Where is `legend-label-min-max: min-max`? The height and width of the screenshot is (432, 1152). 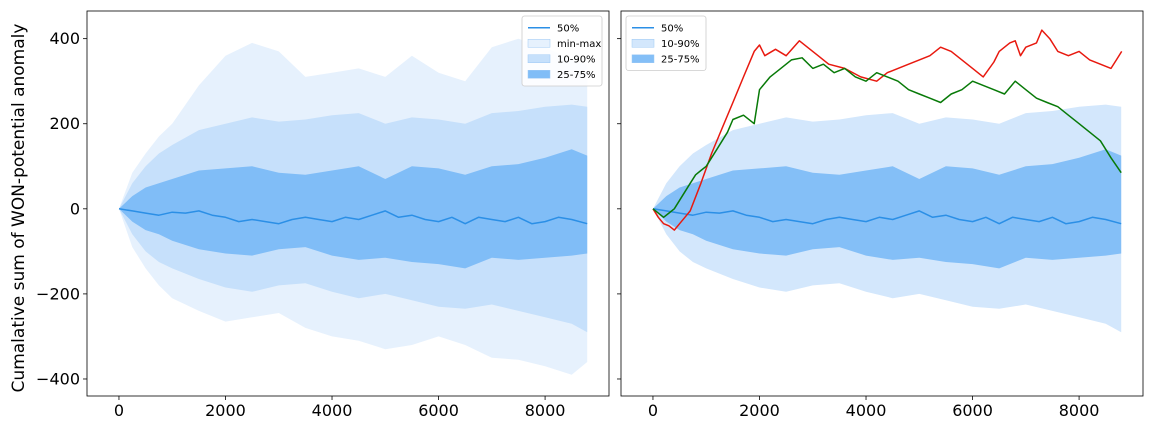
legend-label-min-max: min-max is located at coordinates (579, 44).